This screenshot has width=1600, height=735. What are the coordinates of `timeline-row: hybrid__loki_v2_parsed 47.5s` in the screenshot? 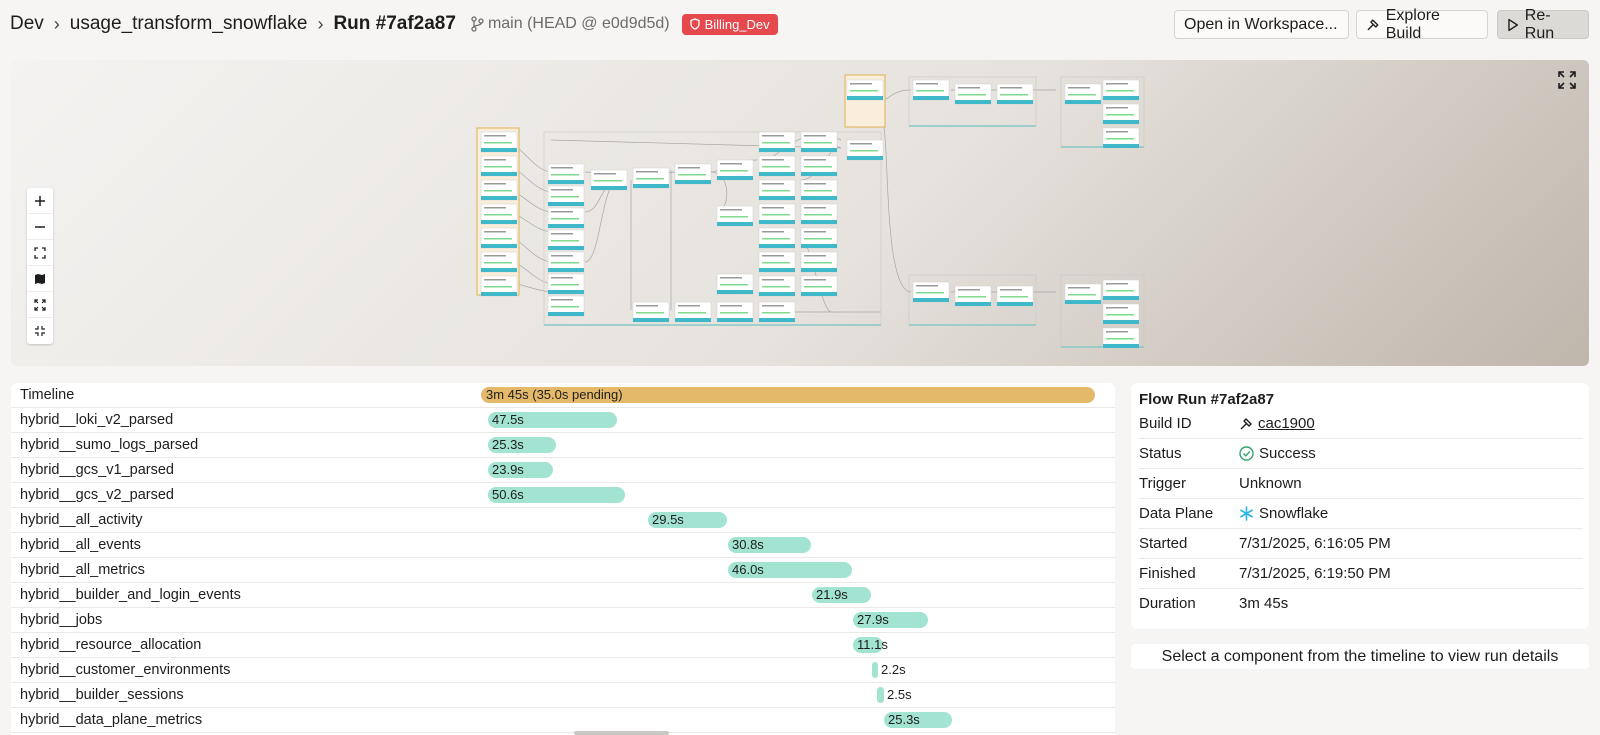 It's located at (563, 420).